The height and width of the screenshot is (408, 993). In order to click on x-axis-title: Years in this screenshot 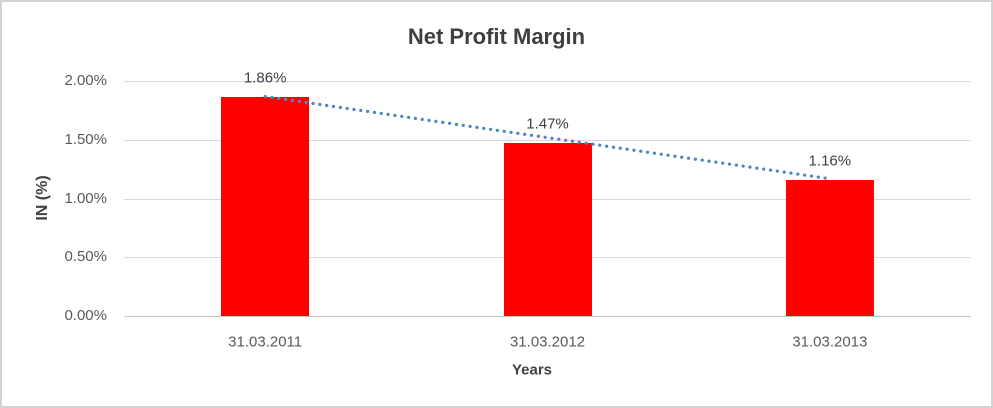, I will do `click(532, 370)`.